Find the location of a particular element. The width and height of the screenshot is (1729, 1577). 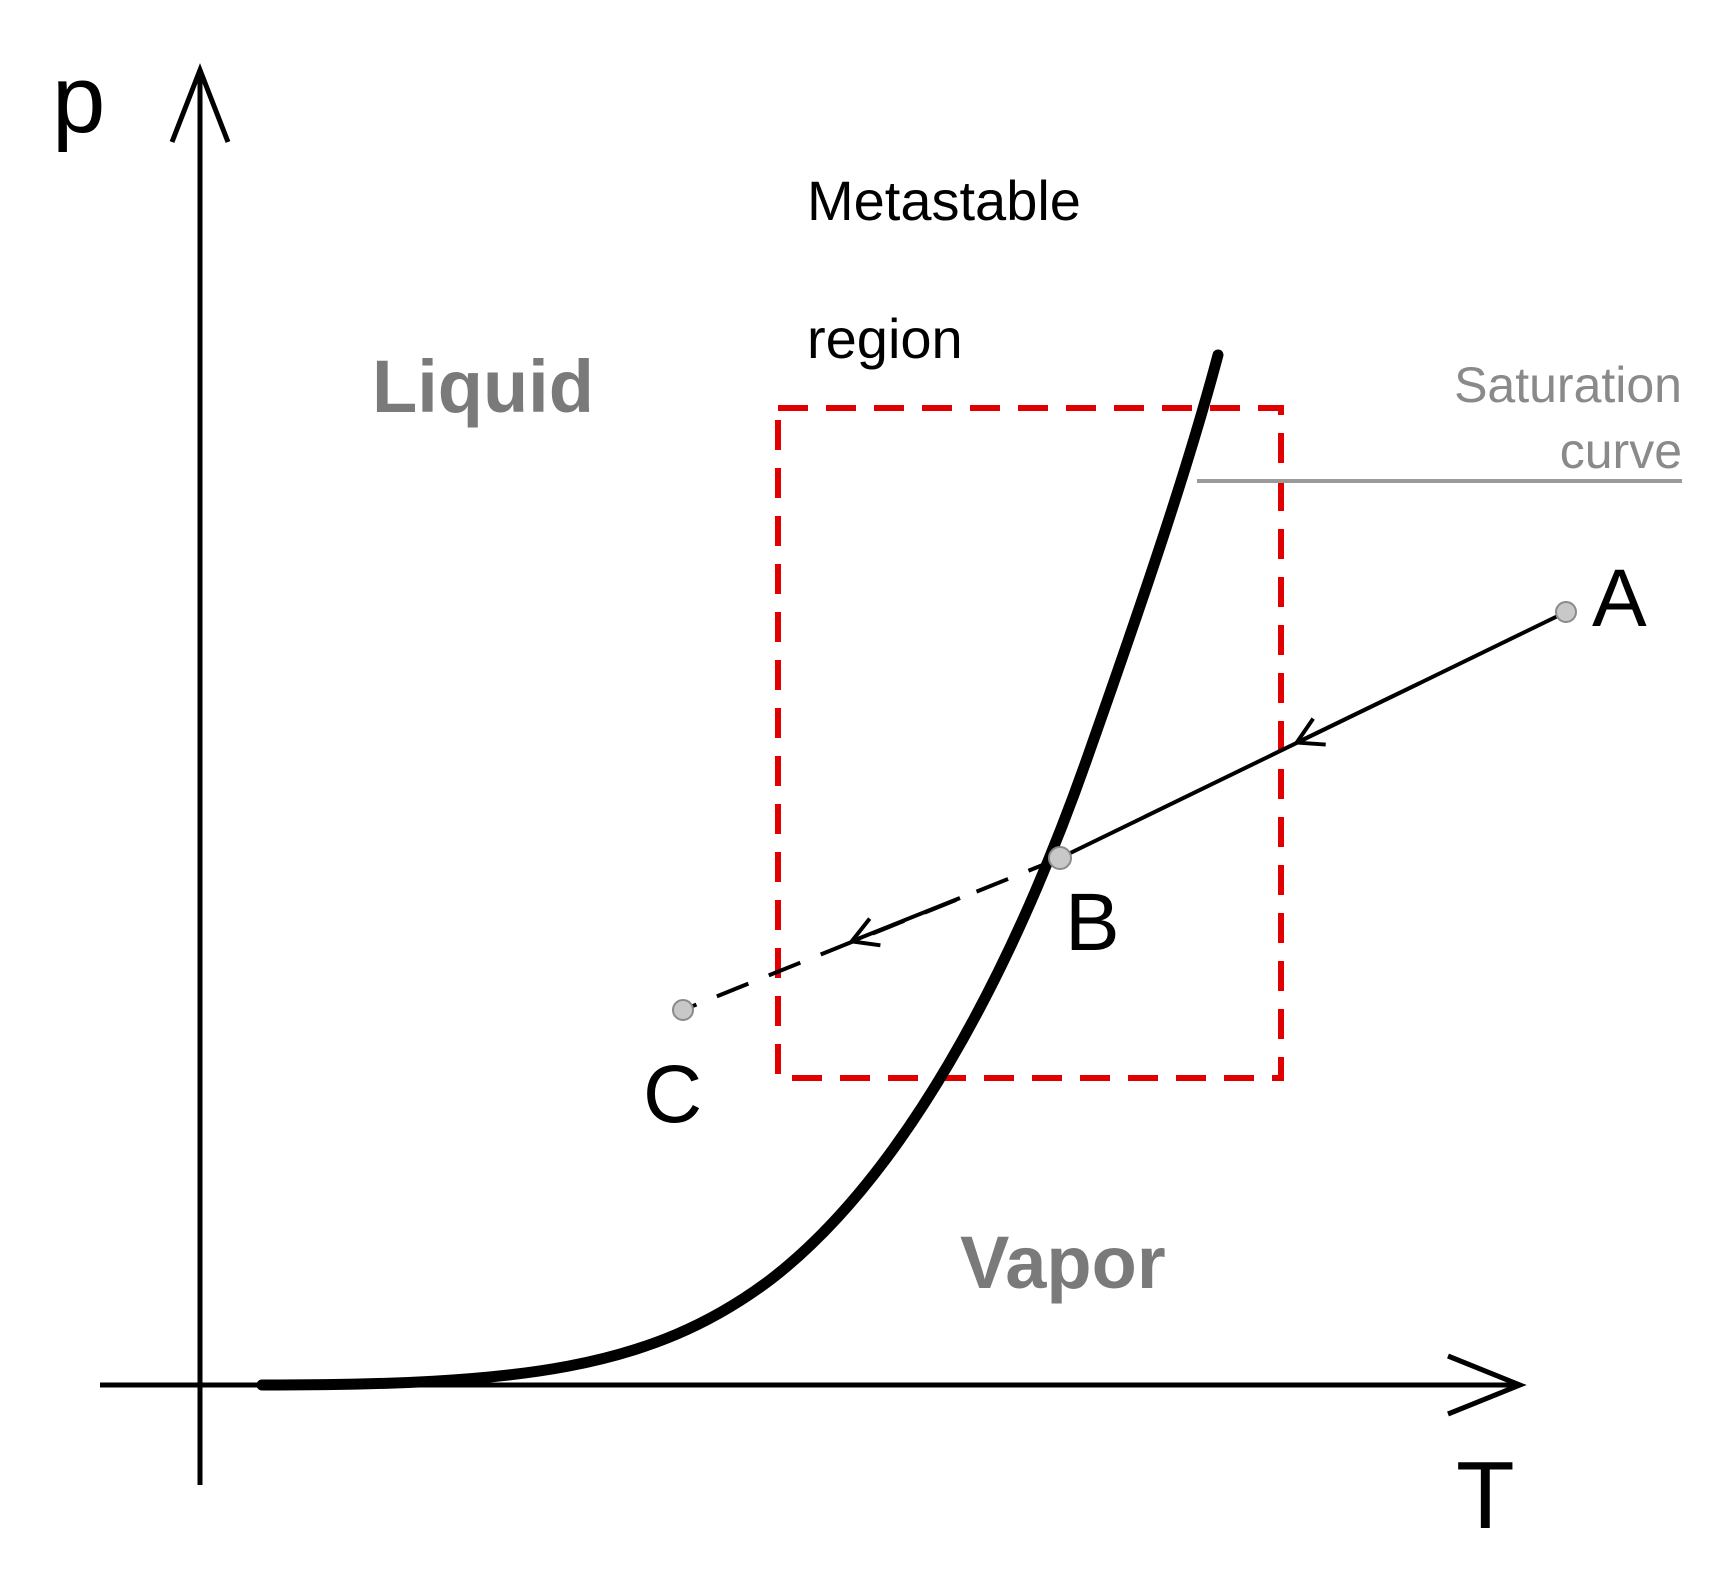

point-a-label: A is located at coordinates (1619, 598).